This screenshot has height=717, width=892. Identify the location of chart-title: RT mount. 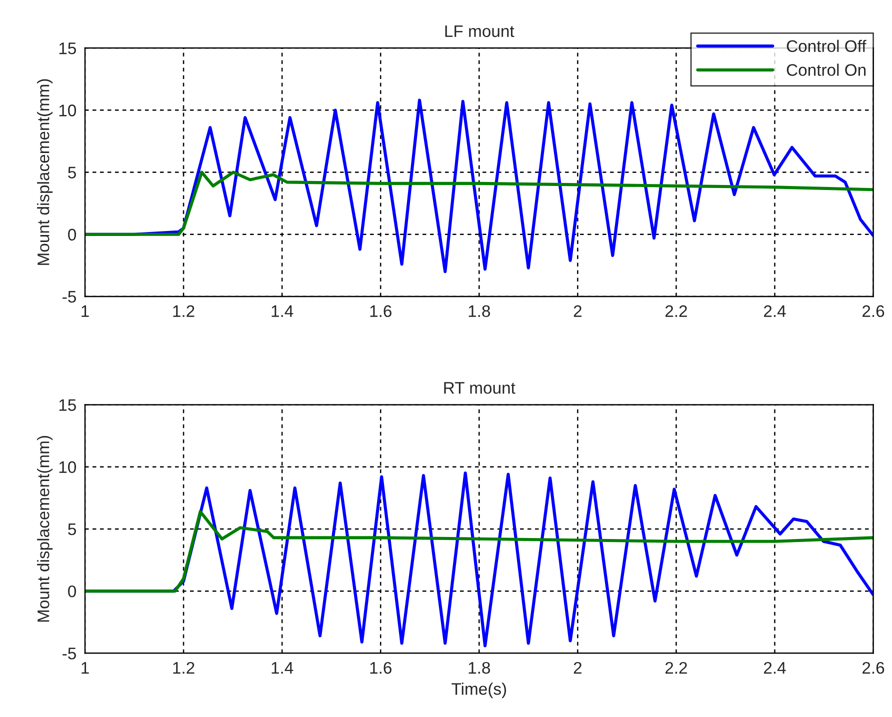
(480, 388).